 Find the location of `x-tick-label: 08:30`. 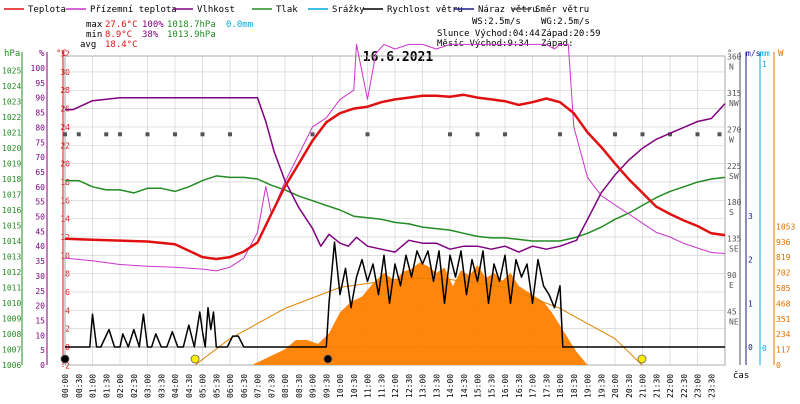

x-tick-label: 08:30 is located at coordinates (299, 386).